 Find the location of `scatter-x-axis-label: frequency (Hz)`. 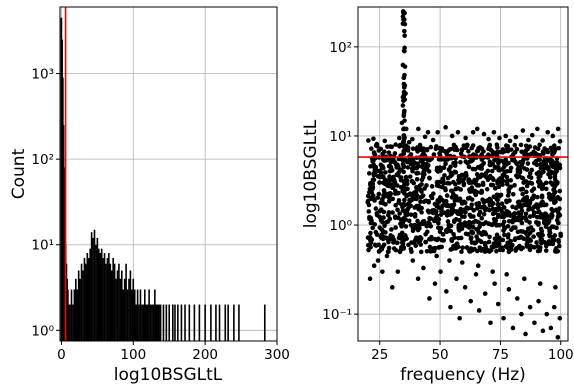

scatter-x-axis-label: frequency (Hz) is located at coordinates (463, 375).